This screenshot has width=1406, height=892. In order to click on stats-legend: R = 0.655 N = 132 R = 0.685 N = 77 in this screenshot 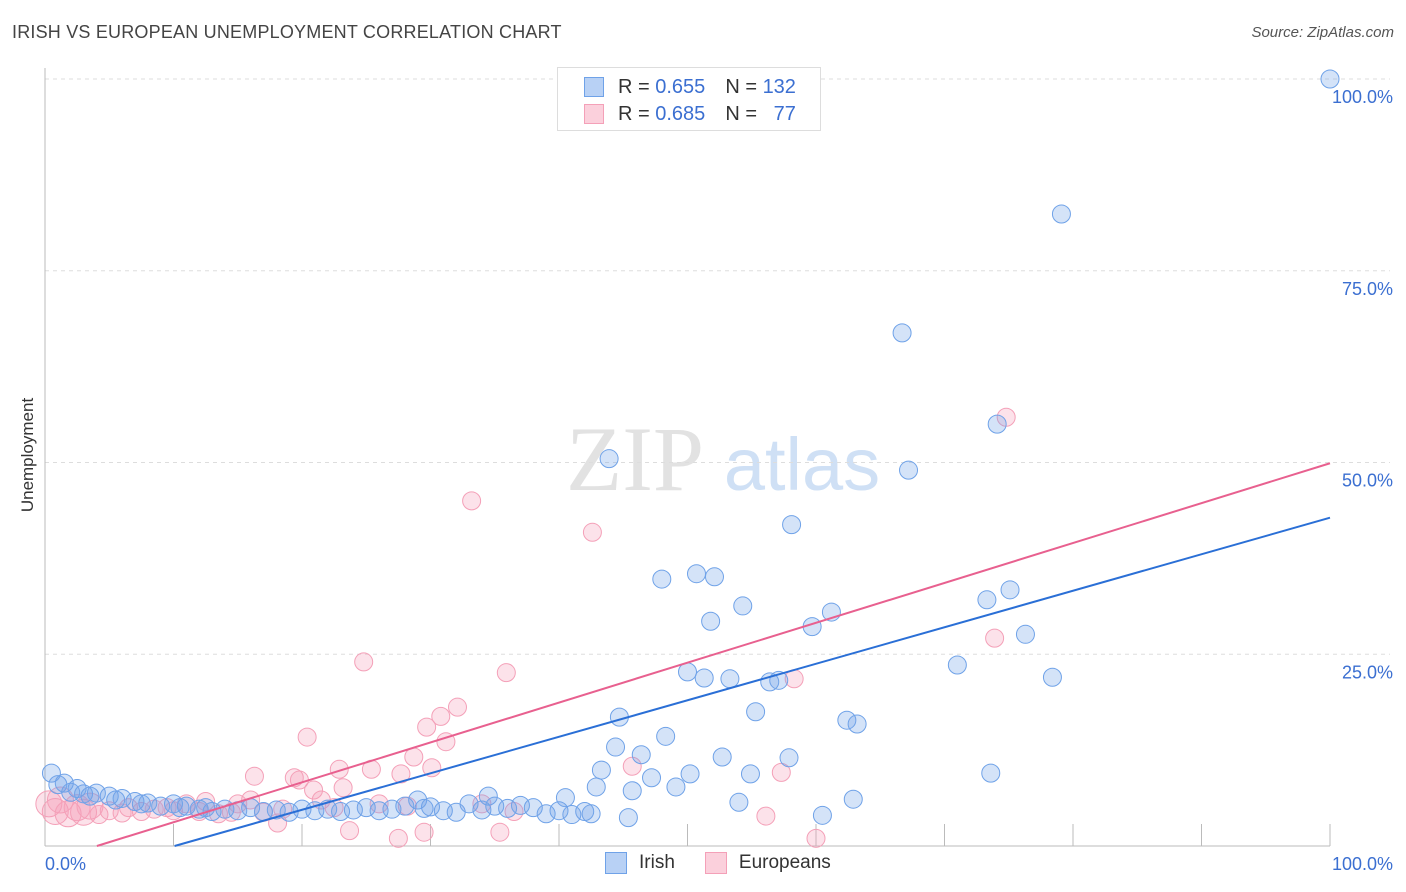, I will do `click(689, 99)`.